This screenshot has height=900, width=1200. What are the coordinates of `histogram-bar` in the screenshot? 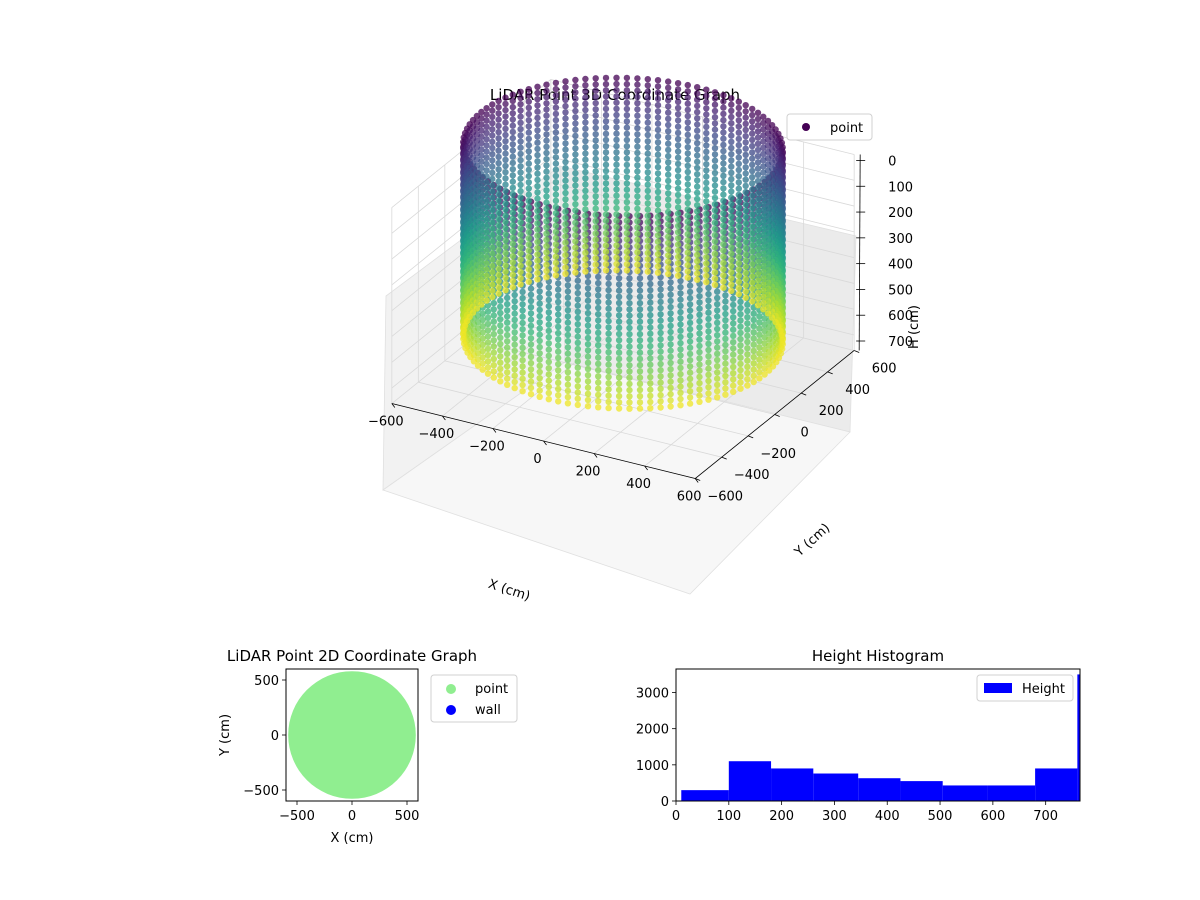 It's located at (836, 787).